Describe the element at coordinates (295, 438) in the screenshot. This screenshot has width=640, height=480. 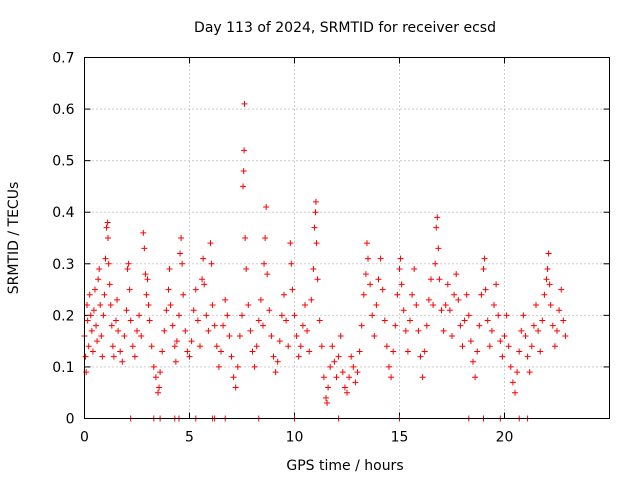
I see `x-tick-label: 10` at that location.